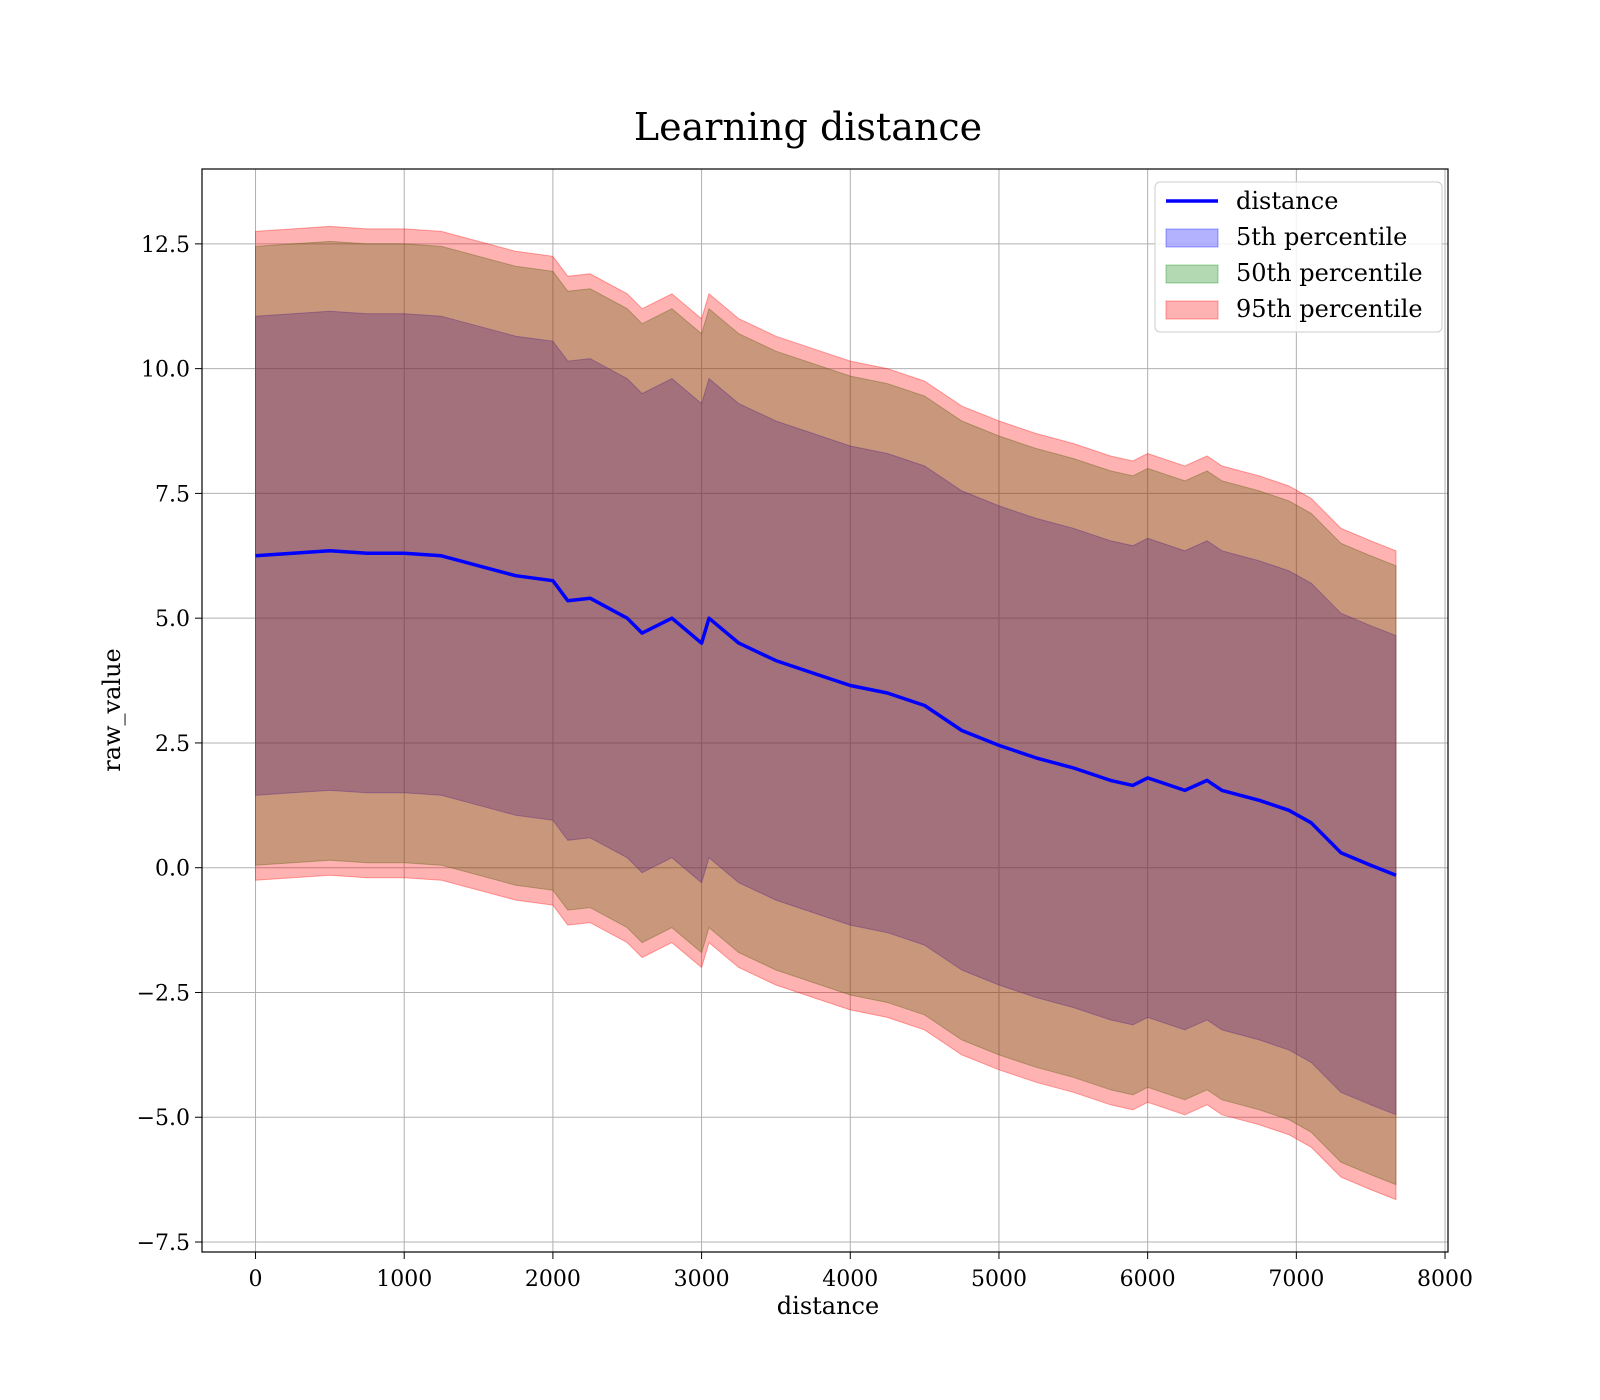 The width and height of the screenshot is (1600, 1400). What do you see at coordinates (1296, 1279) in the screenshot?
I see `x-tick-label: 7000` at bounding box center [1296, 1279].